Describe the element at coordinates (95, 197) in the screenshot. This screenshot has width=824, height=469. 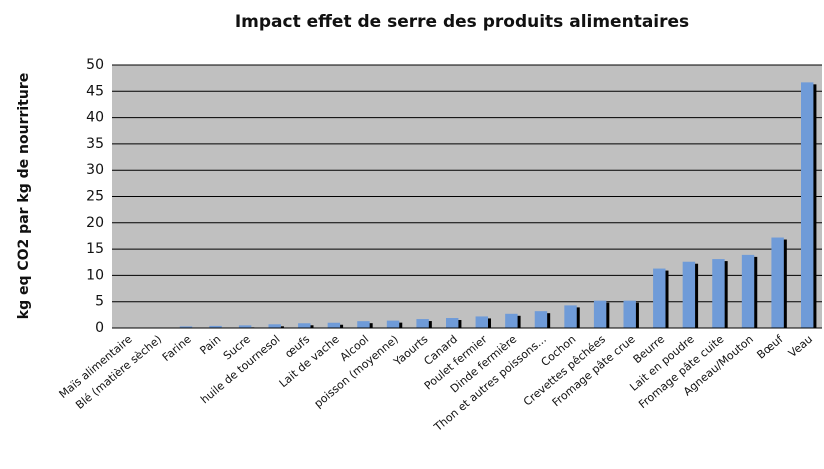
I see `y-tick-label: 25` at that location.